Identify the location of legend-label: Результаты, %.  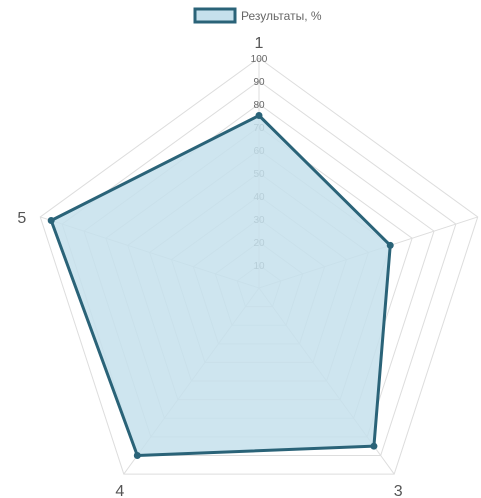
(281, 16).